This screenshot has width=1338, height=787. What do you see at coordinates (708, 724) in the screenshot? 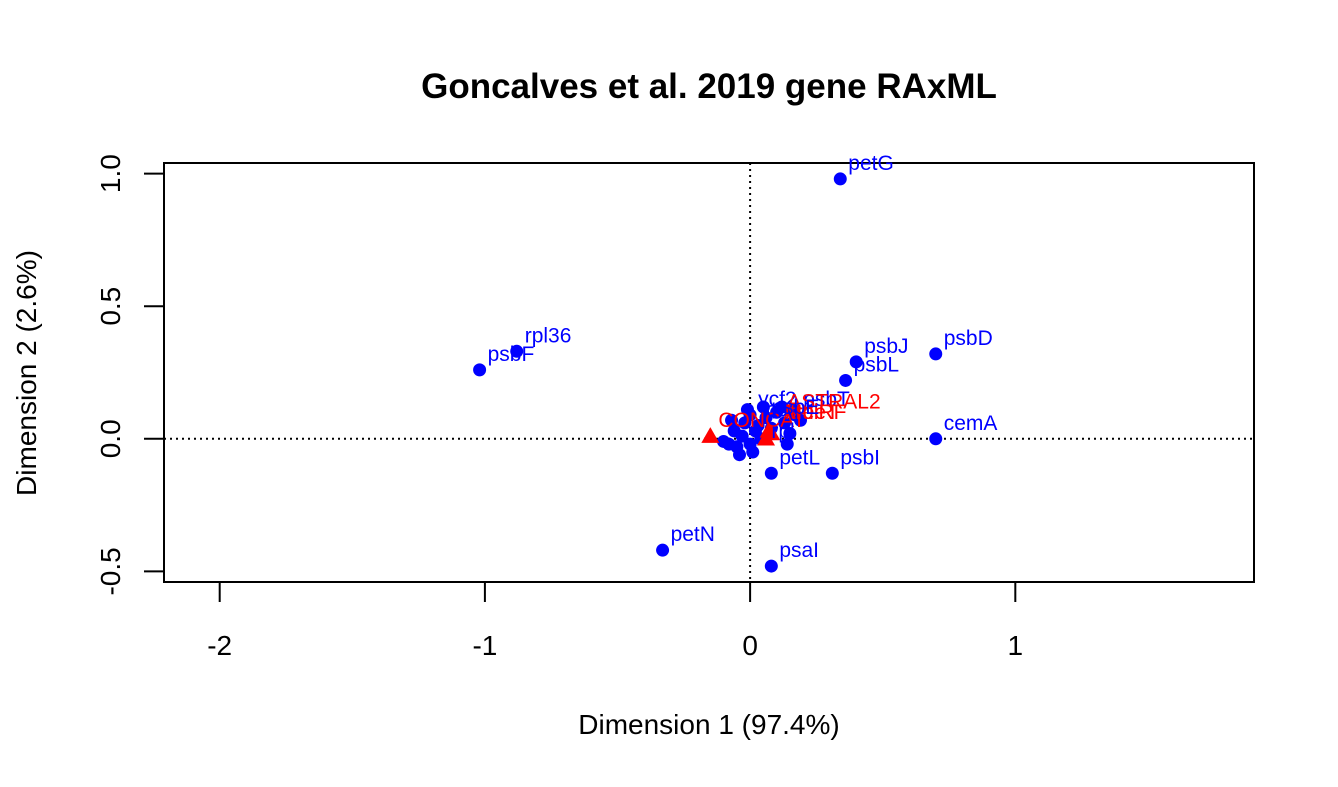
I see `x-axis-label: Dimension 1 (97.4%)` at bounding box center [708, 724].